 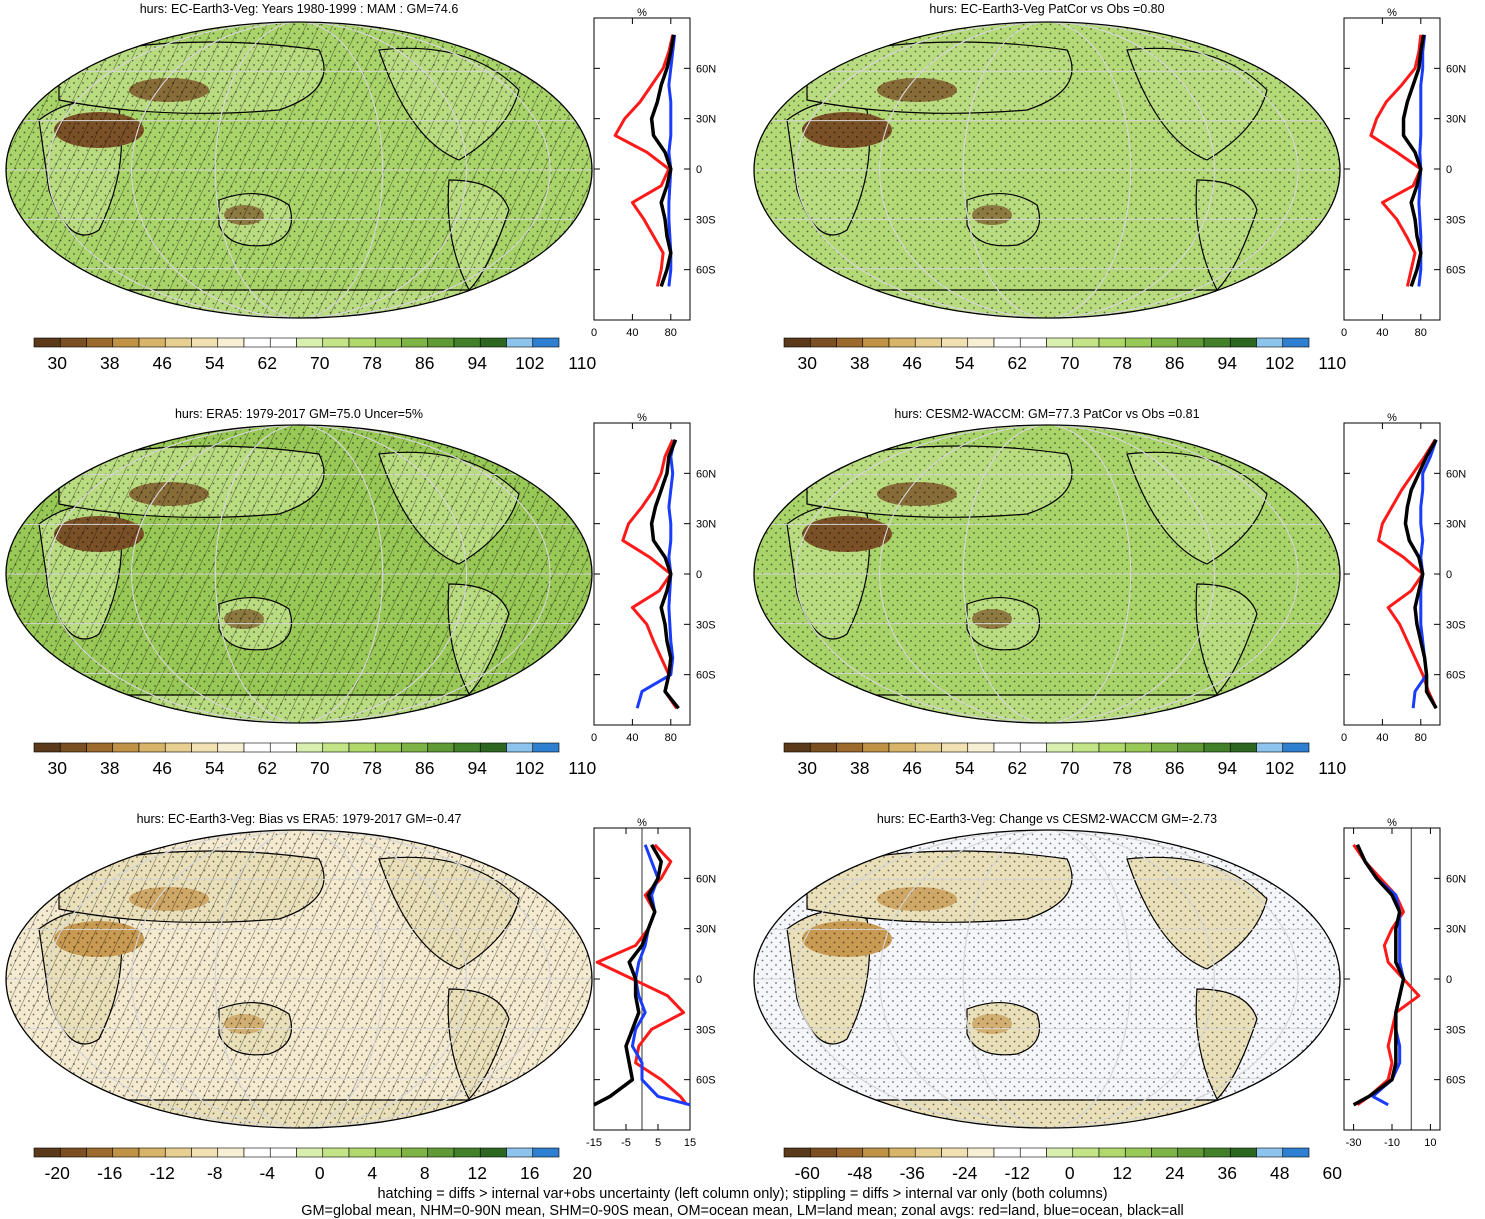 I want to click on y-tick-label: 30S, so click(x=706, y=220).